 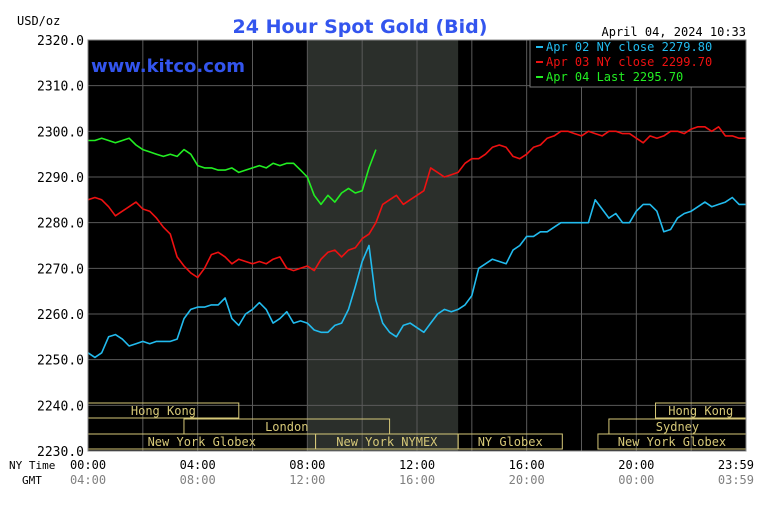 What do you see at coordinates (629, 62) in the screenshot?
I see `legend-entry: Apr 03 NY close 2299.70` at bounding box center [629, 62].